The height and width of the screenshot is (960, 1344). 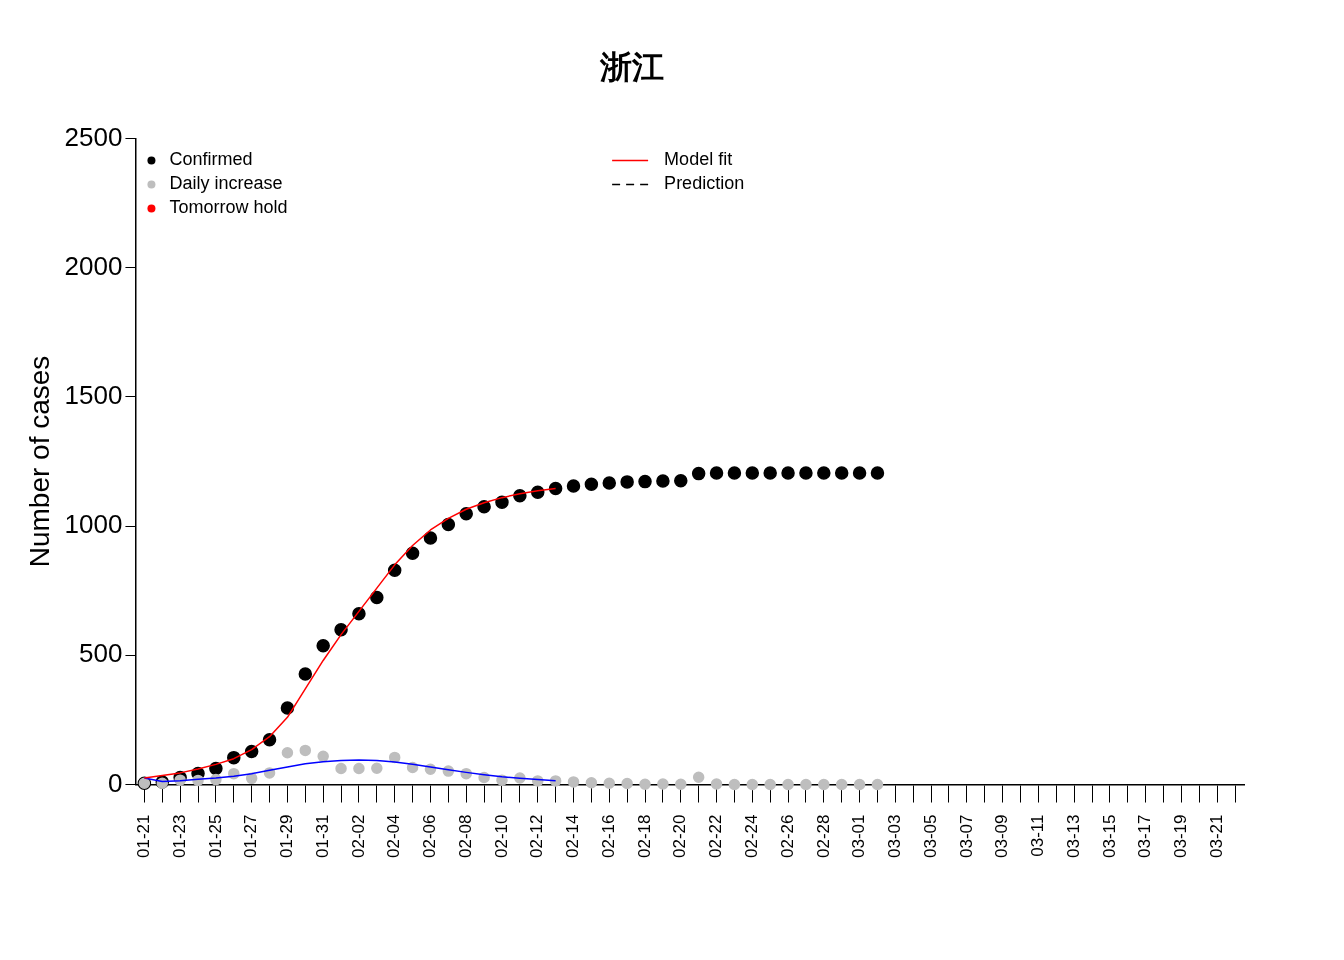 I want to click on legend-label: Tomorrow hold, so click(x=228, y=207).